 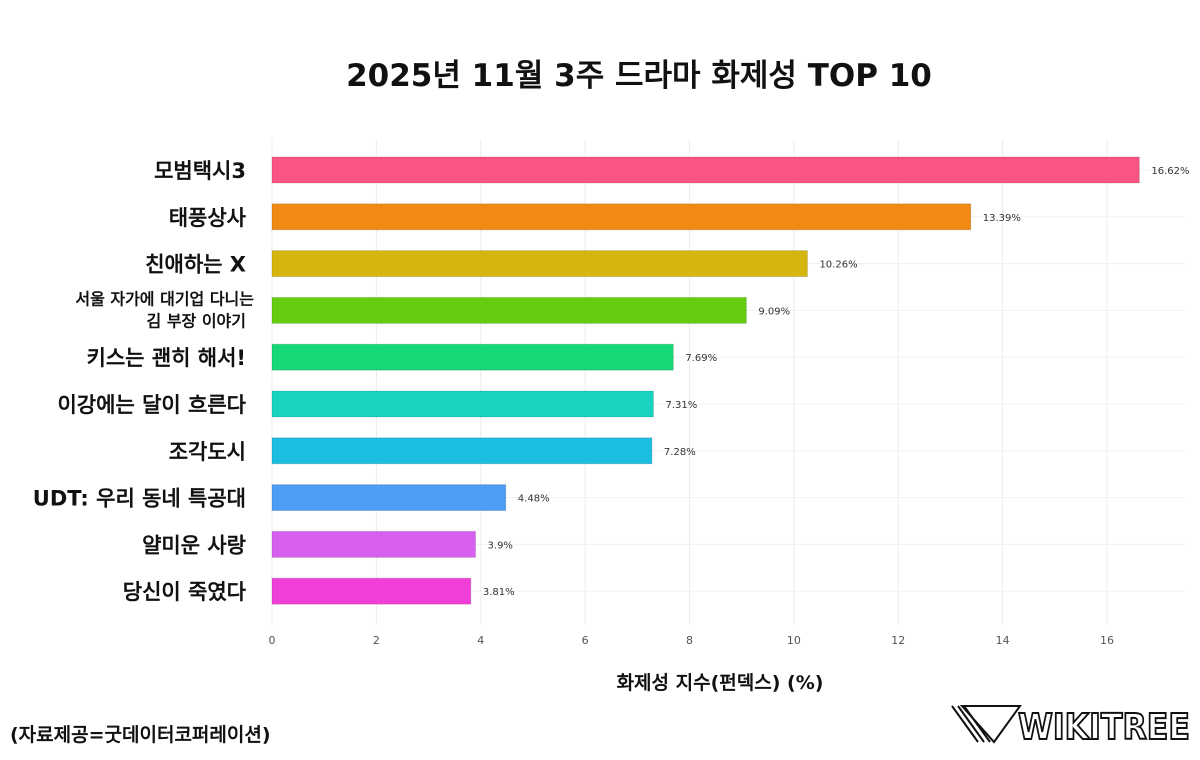 What do you see at coordinates (680, 452) in the screenshot?
I see `data-label: 7.28%` at bounding box center [680, 452].